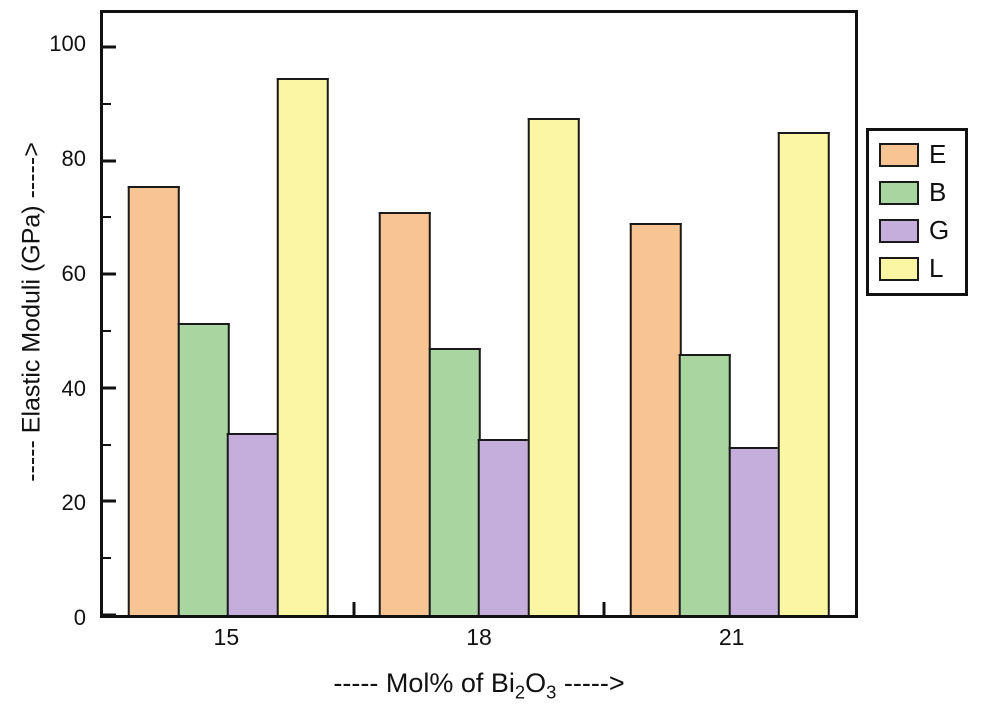  Describe the element at coordinates (424, 683) in the screenshot. I see `x-axis-title-prefix: ----- Mol% of Bi` at that location.